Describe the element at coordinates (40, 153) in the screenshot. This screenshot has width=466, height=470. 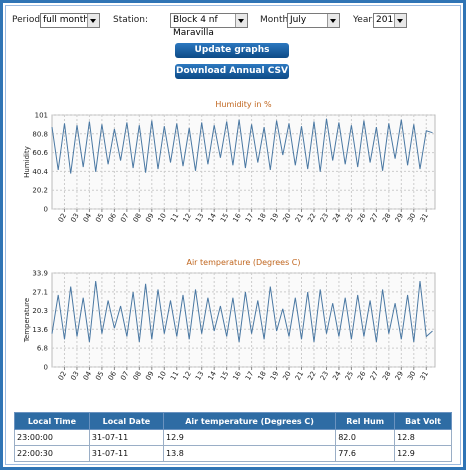
I see `y-tick-label: 60.6` at that location.